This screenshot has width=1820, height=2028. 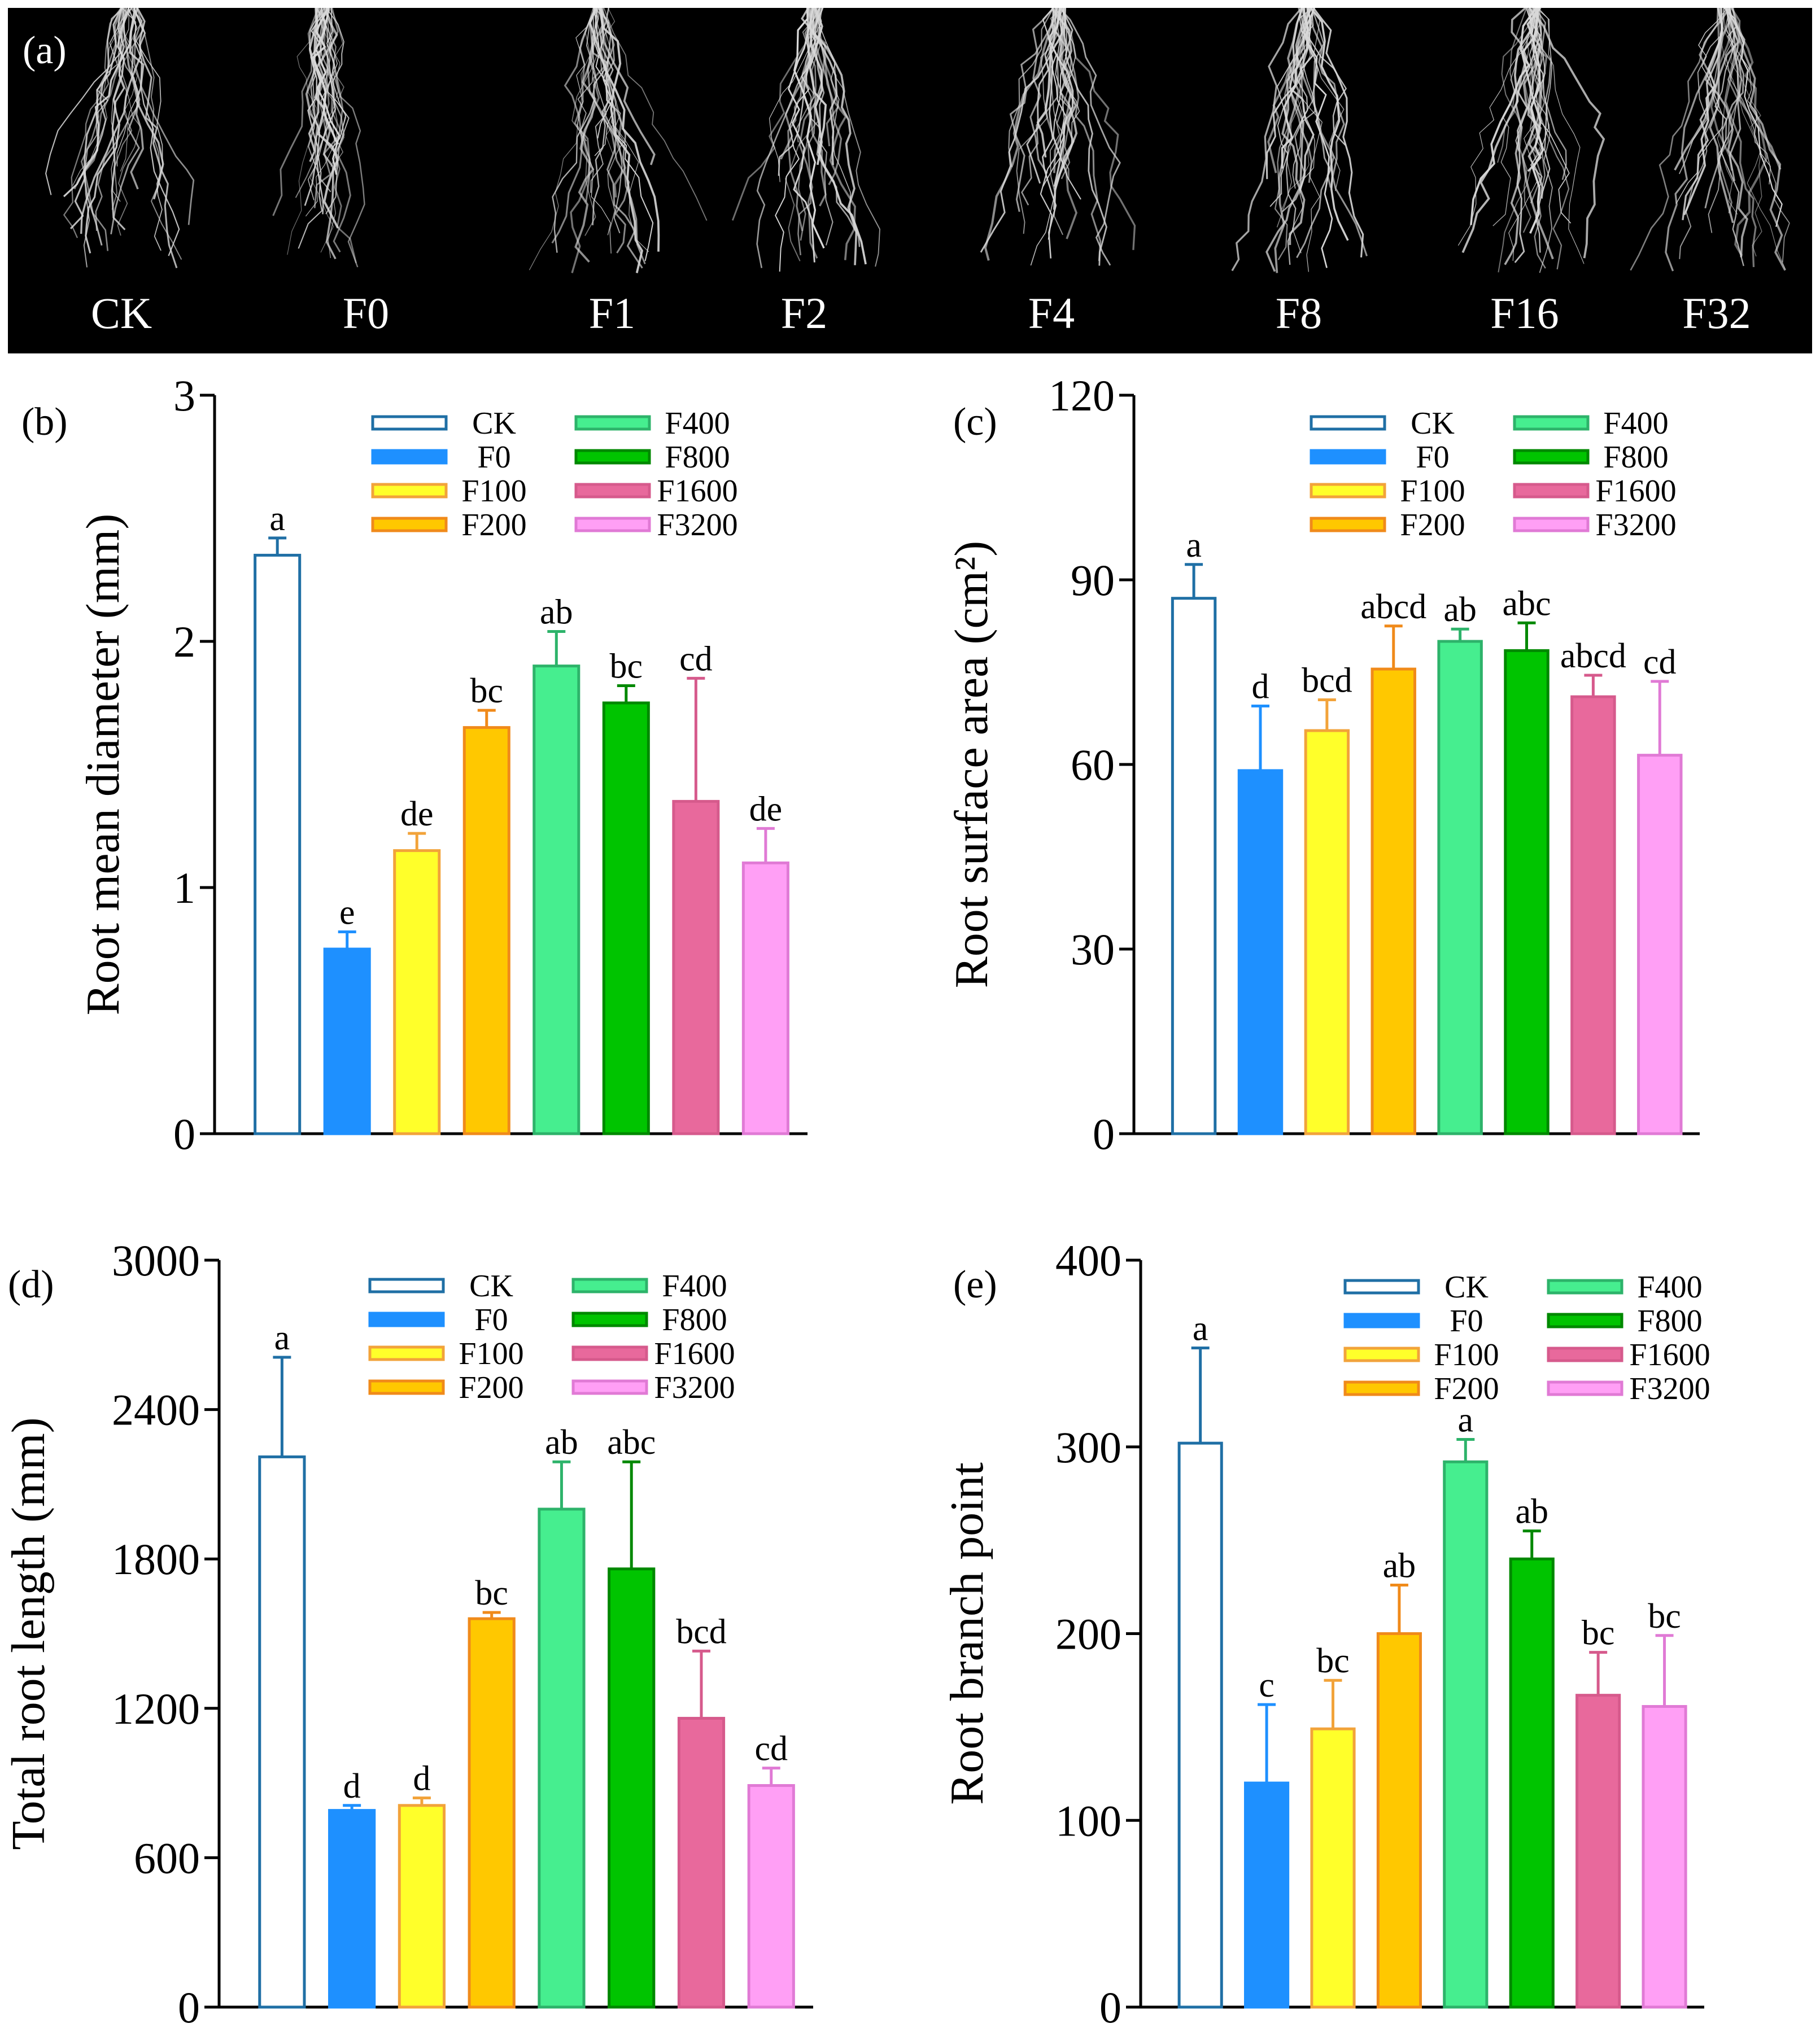 I want to click on legend-label-f800: F800, so click(x=694, y=1320).